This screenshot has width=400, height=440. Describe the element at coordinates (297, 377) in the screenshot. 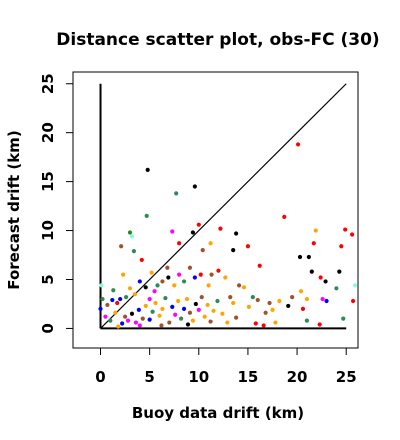

I see `x-tick-label: 20` at that location.